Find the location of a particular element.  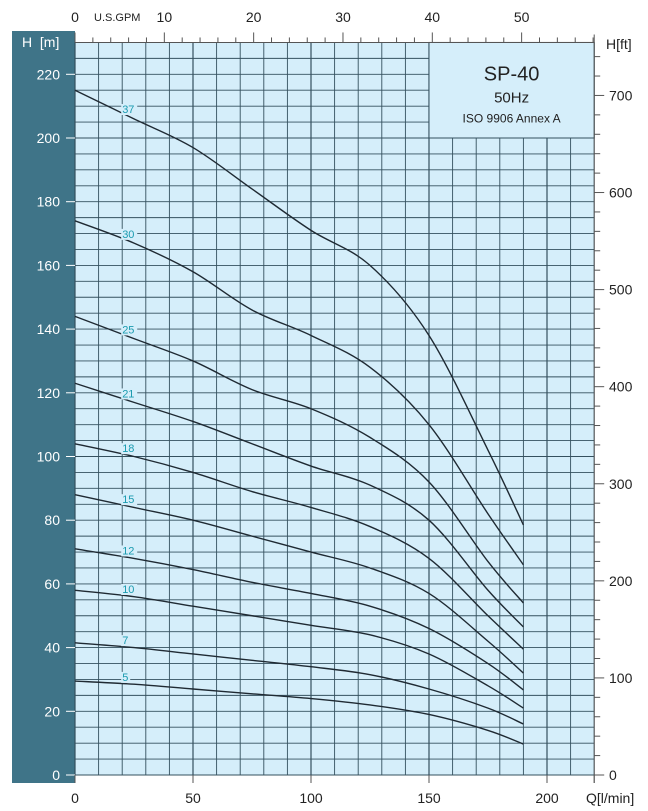

y-tick-label: 100 is located at coordinates (49, 457).